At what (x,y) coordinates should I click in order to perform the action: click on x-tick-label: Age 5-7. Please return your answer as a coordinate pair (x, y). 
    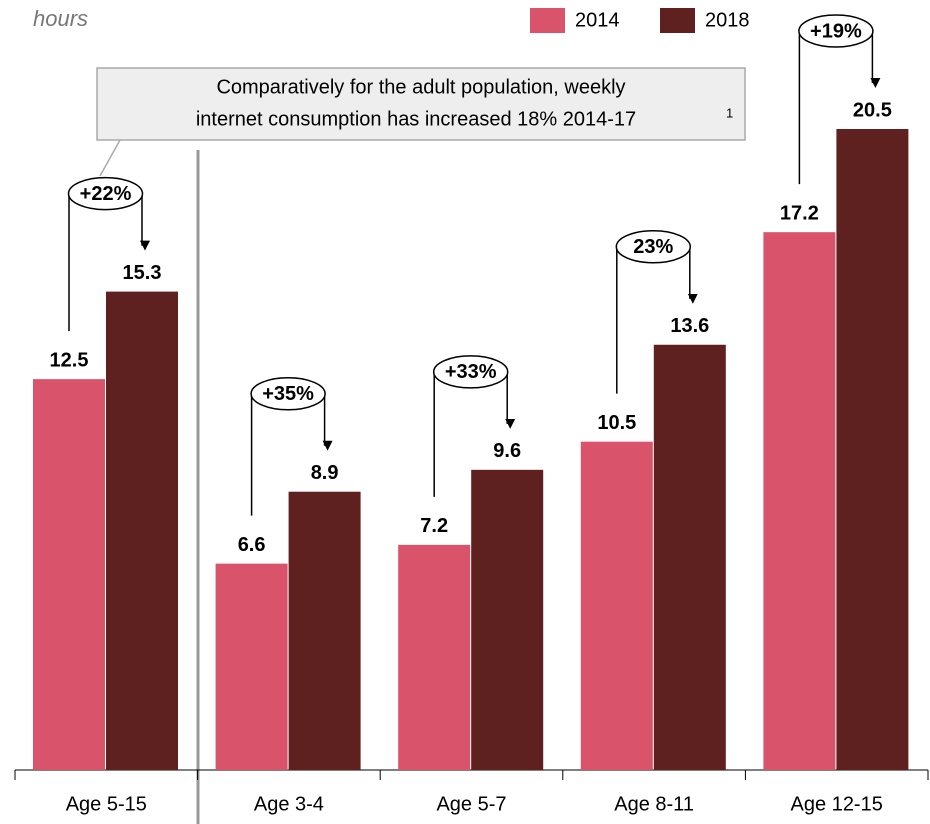
    Looking at the image, I should click on (471, 804).